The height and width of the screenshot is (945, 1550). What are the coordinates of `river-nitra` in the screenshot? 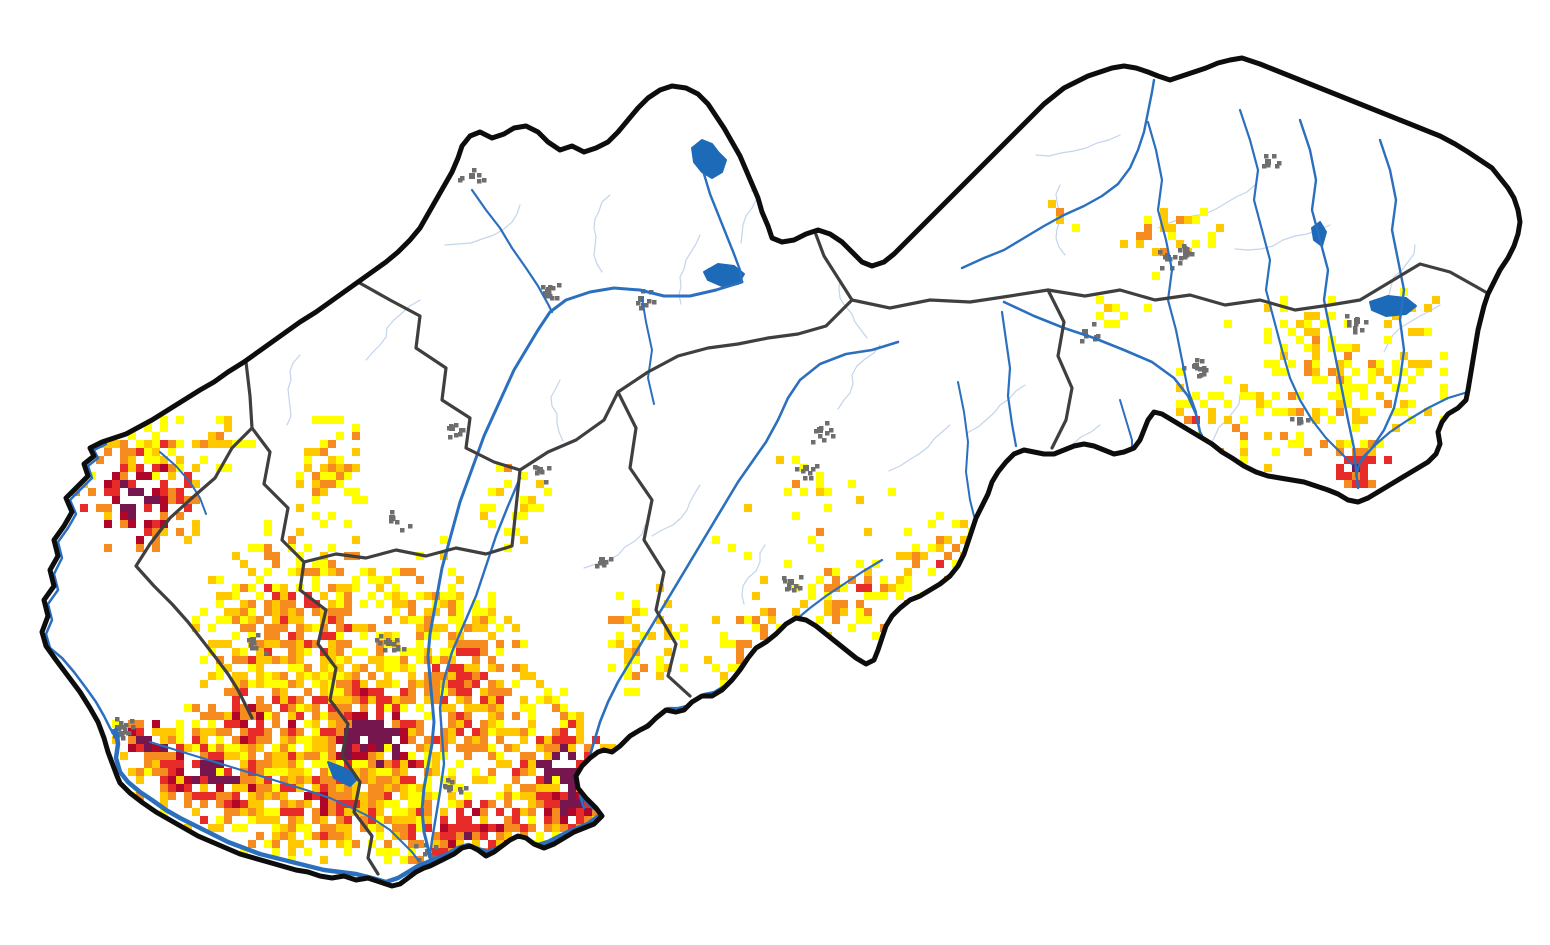 It's located at (475, 667).